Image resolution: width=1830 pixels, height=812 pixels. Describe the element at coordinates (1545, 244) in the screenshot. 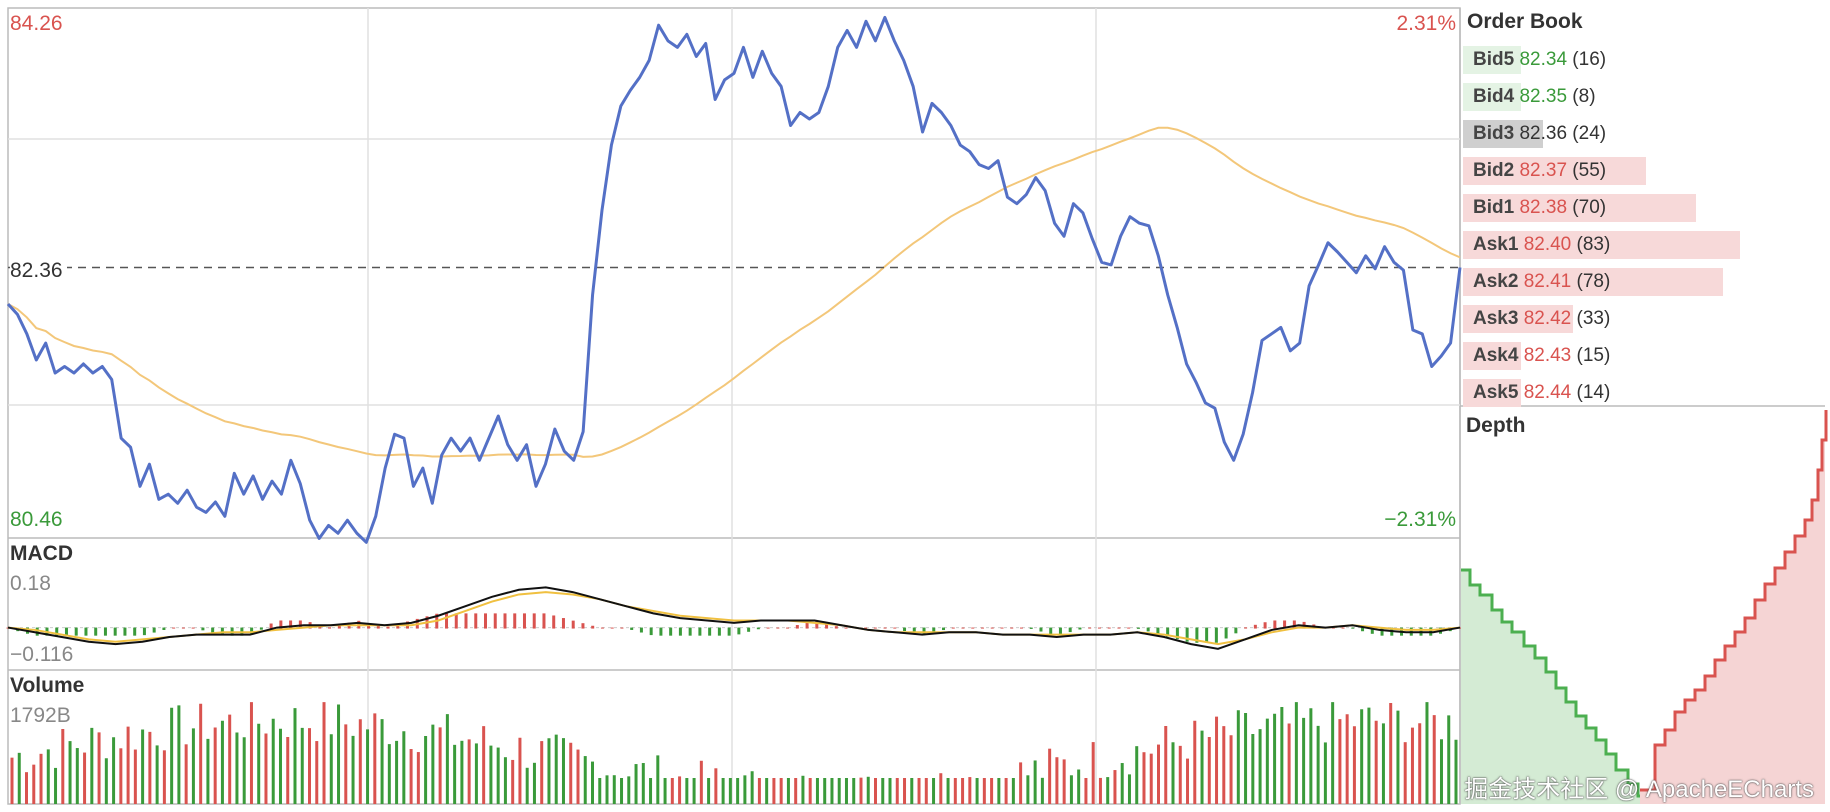

I see `order-book-price: 82.40` at that location.